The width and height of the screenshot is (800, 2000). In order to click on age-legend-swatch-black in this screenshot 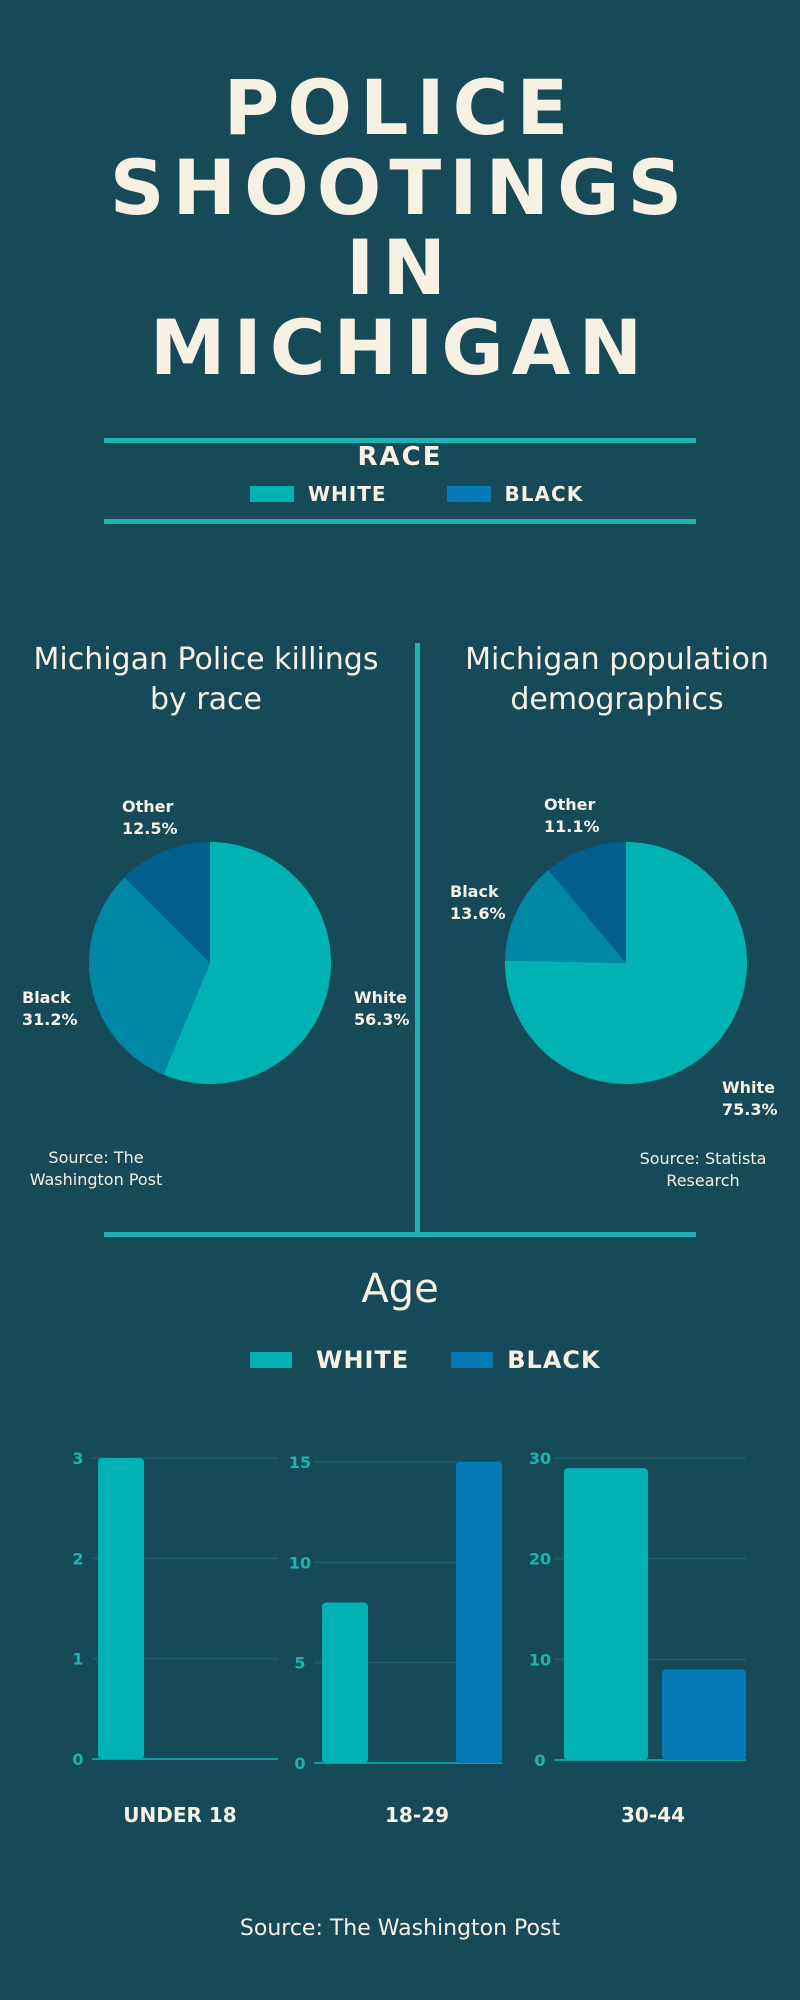, I will do `click(472, 1360)`.